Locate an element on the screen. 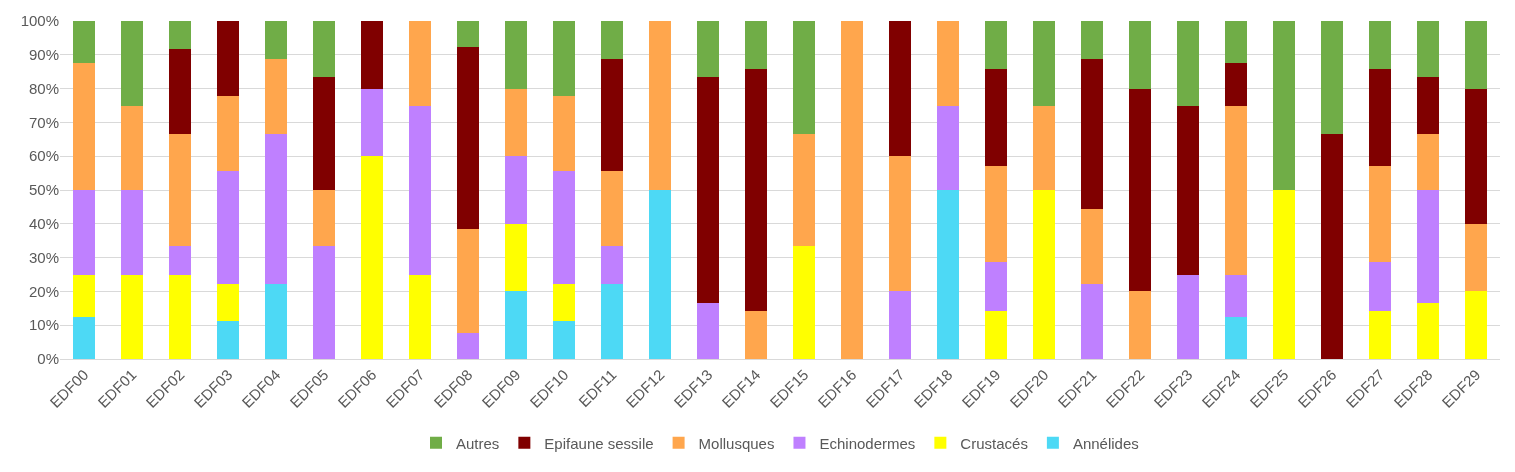  y-tick-label: 30% is located at coordinates (43, 257).